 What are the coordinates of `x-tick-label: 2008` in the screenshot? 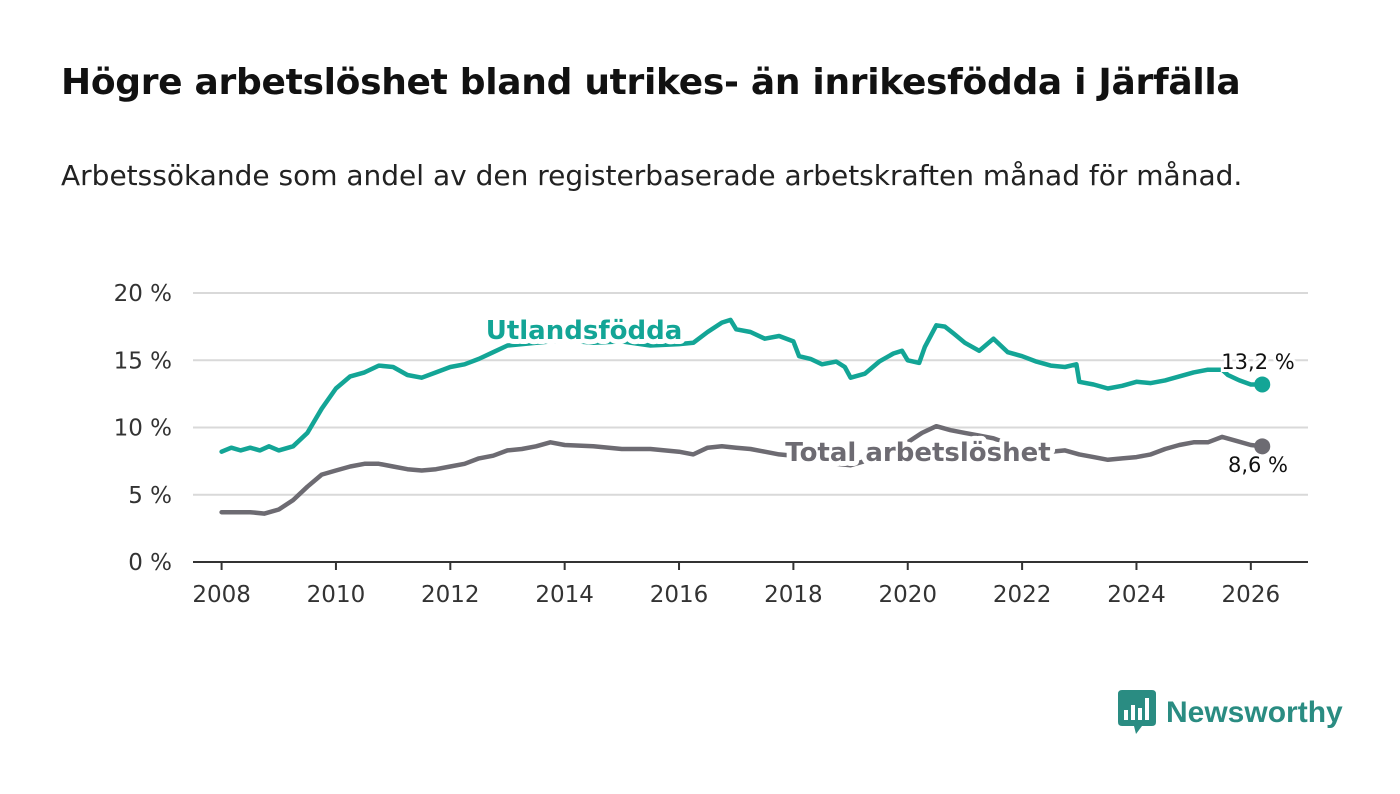 It's located at (221, 595).